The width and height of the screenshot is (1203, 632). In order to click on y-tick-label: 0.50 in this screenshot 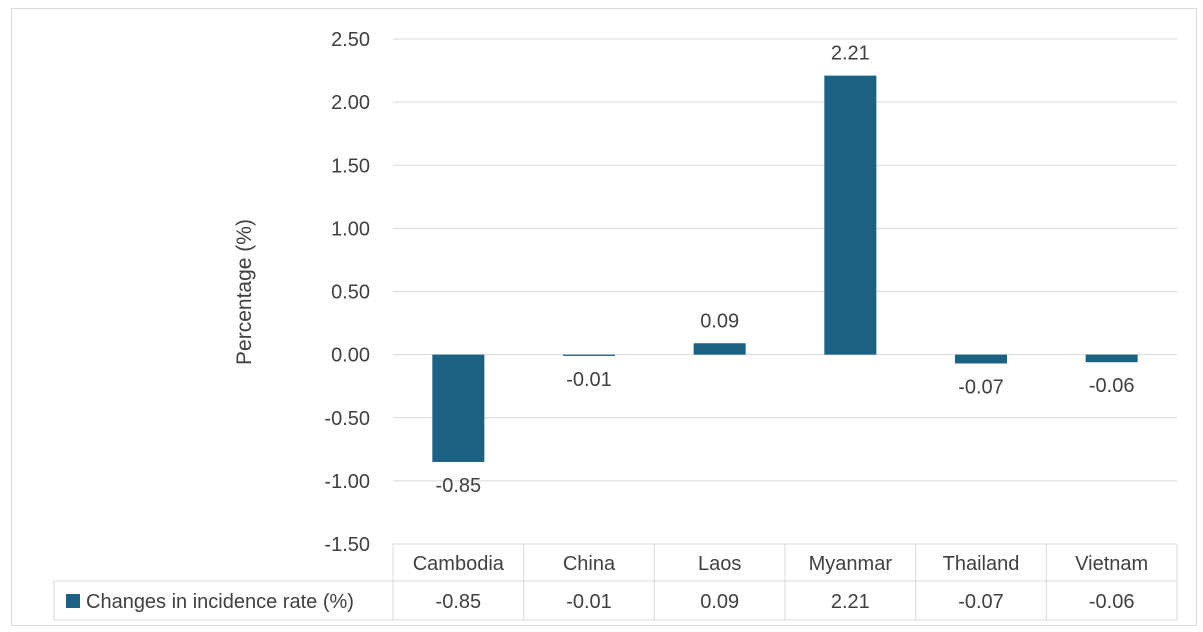, I will do `click(350, 293)`.